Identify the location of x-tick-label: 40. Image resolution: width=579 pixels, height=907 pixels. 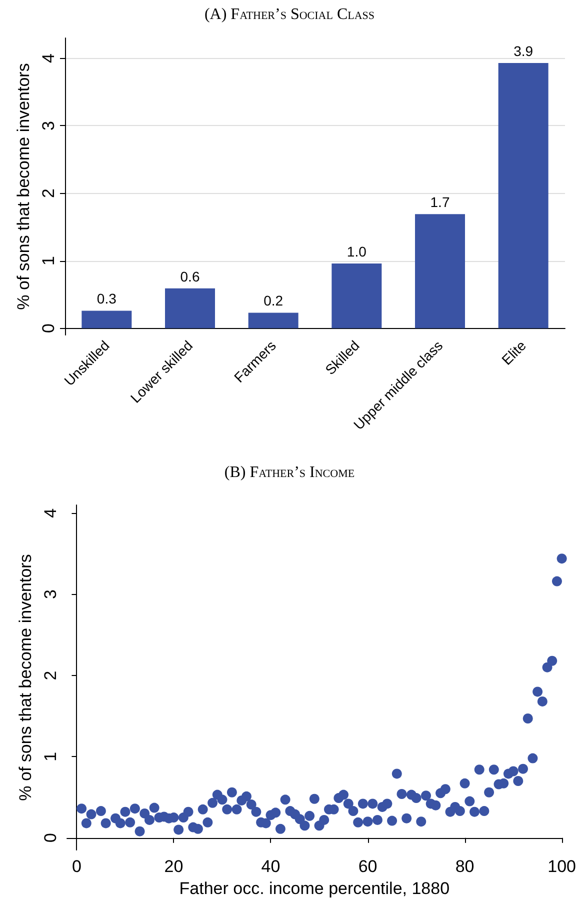
(270, 866).